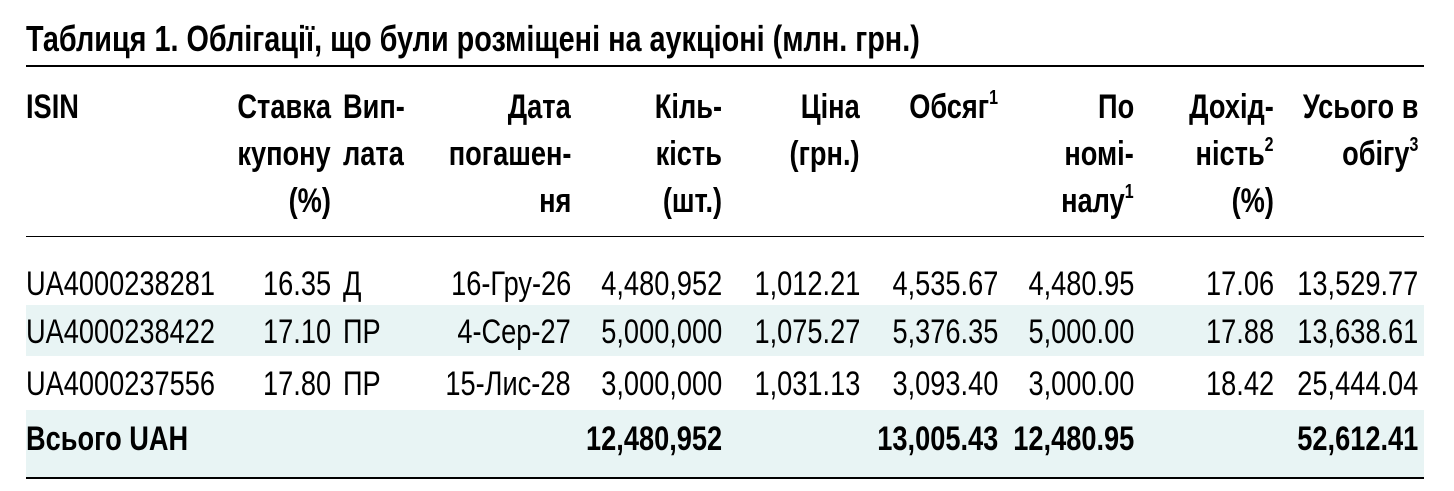 The image size is (1454, 491). I want to click on header-nominal: По, so click(1115, 107).